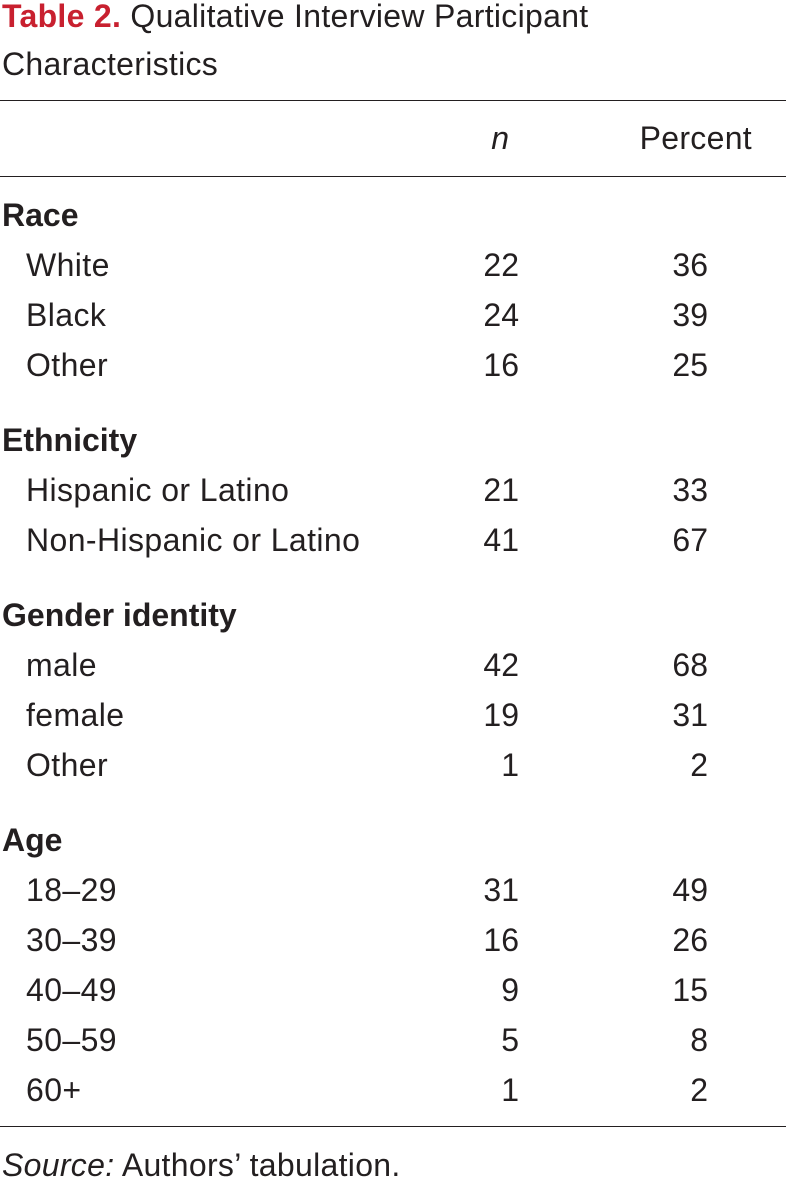  I want to click on table-row: 18–29 31 49, so click(393, 890).